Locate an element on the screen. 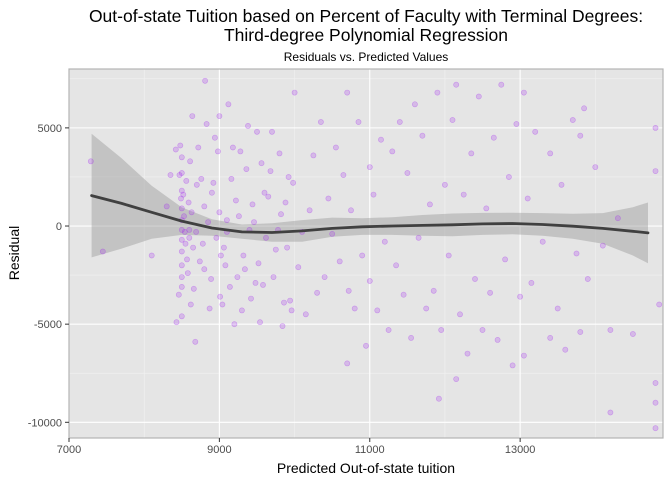 The width and height of the screenshot is (672, 480). y-tick-label: -5000 is located at coordinates (48, 325).